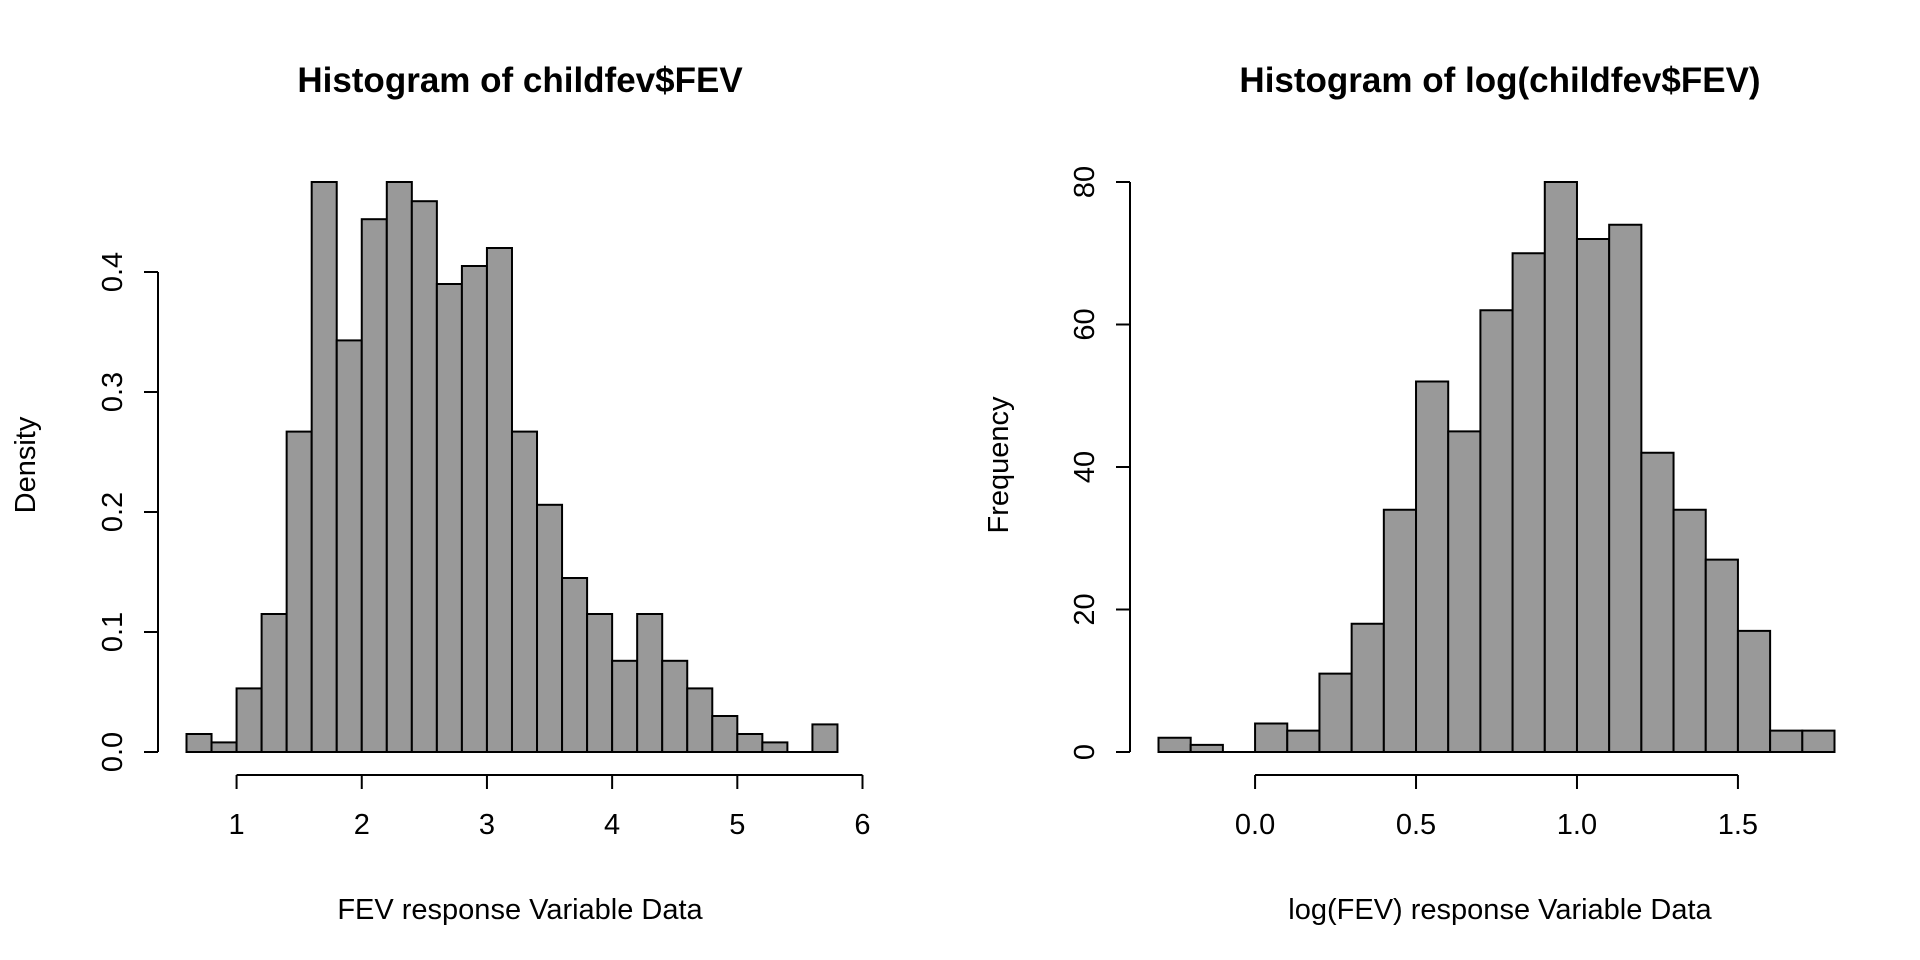 Image resolution: width=1920 pixels, height=960 pixels. What do you see at coordinates (113, 632) in the screenshot?
I see `y-tick-label: 0.1` at bounding box center [113, 632].